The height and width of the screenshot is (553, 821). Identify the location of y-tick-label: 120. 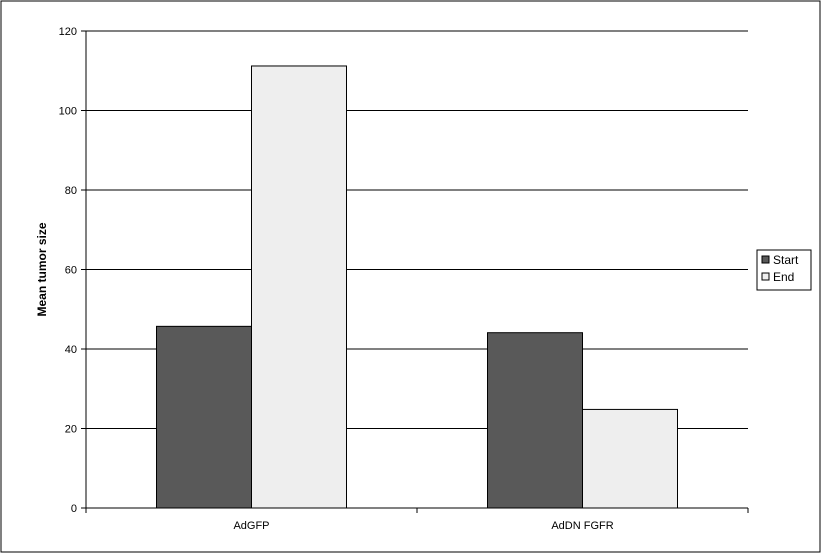
(68, 32).